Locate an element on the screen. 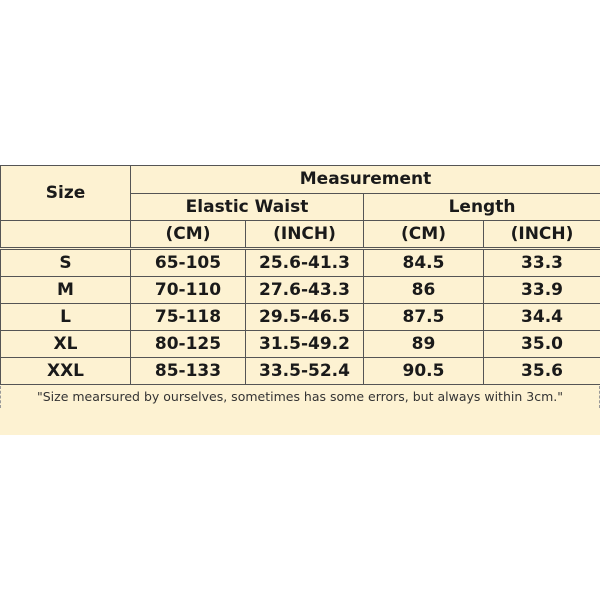 This screenshot has height=600, width=600. header-row-group: Size Measurement is located at coordinates (300, 193).